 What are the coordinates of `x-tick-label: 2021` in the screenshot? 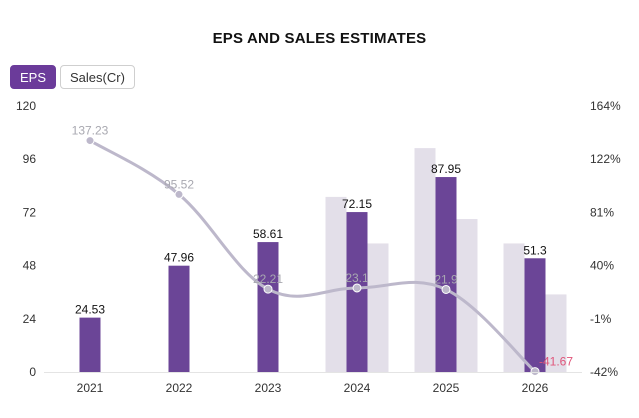 It's located at (90, 388).